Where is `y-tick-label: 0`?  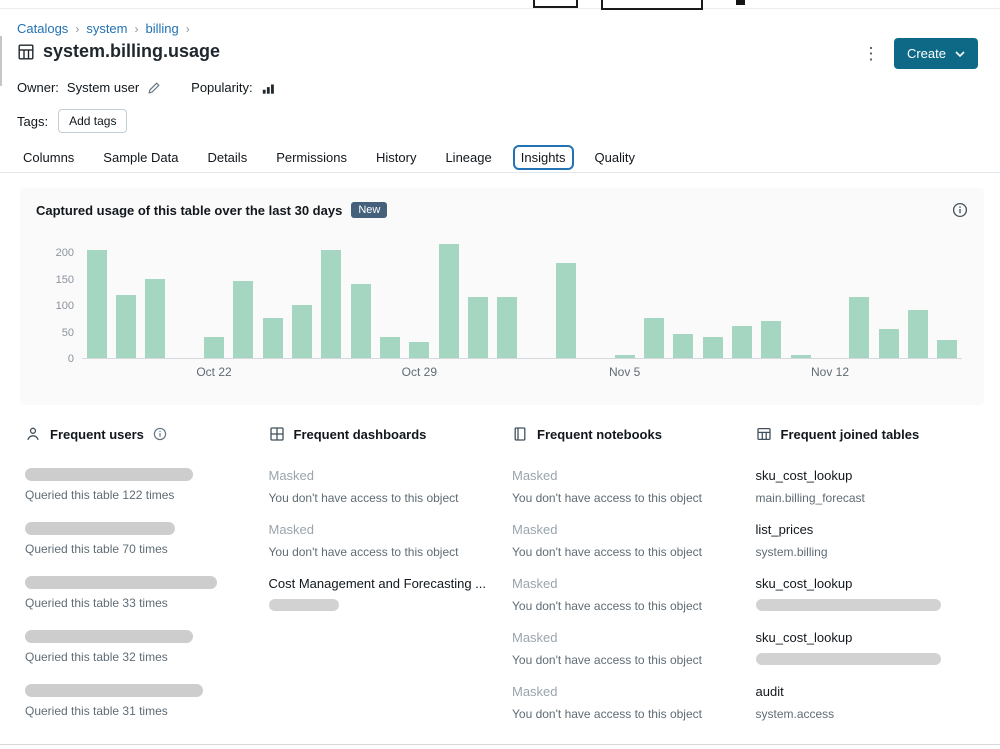
y-tick-label: 0 is located at coordinates (70, 359).